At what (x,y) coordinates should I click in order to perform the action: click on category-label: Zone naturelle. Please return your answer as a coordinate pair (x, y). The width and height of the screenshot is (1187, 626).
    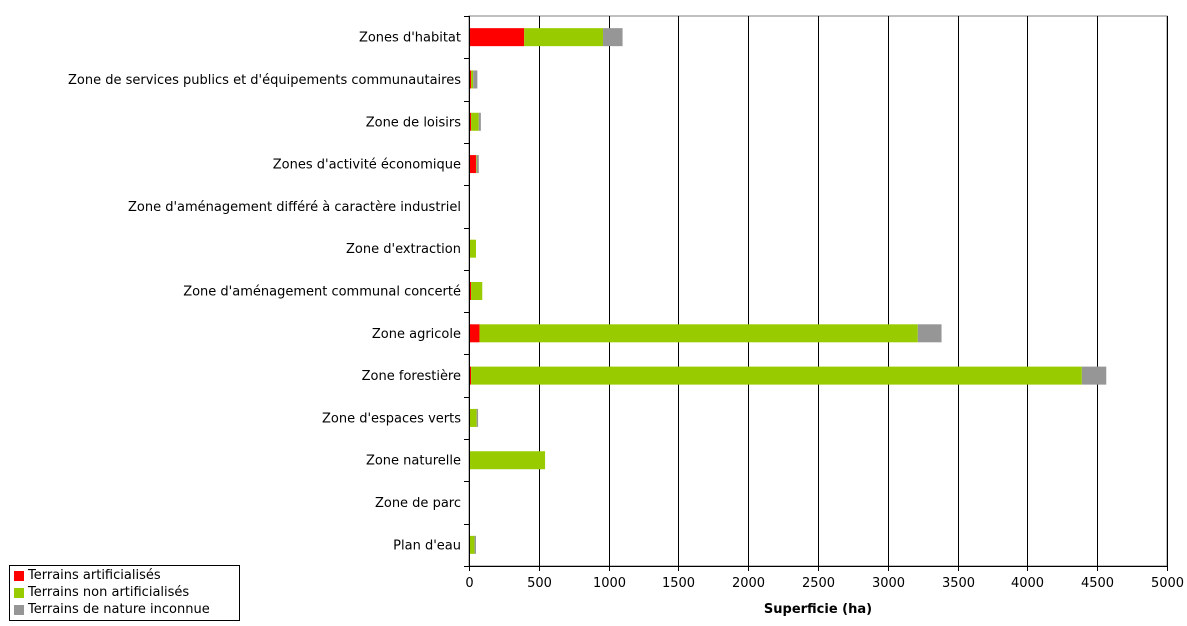
    Looking at the image, I should click on (413, 461).